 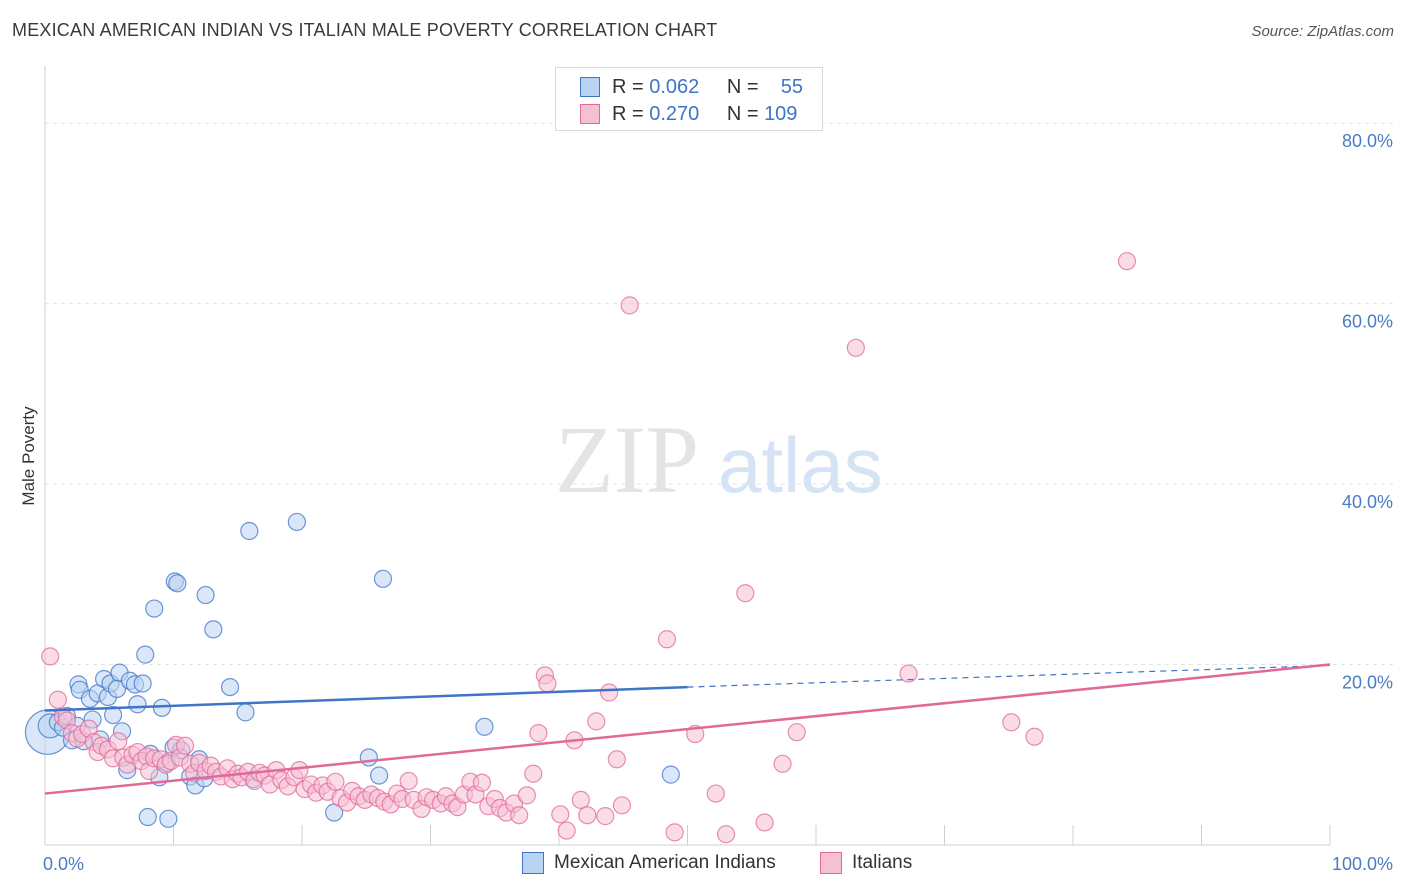 What do you see at coordinates (674, 86) in the screenshot?
I see `r-value: 0.062` at bounding box center [674, 86].